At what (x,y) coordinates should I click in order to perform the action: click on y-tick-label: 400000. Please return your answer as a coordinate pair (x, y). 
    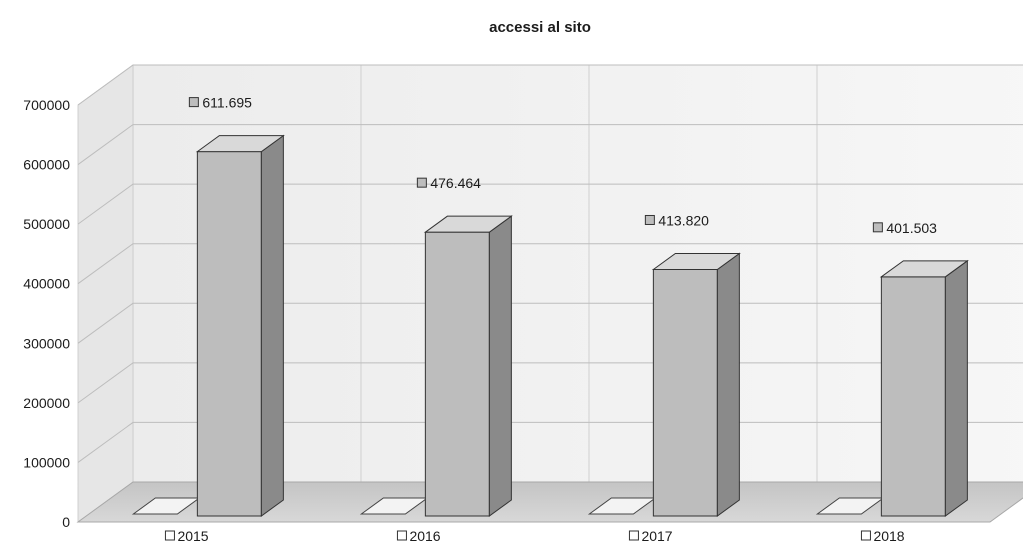
    Looking at the image, I should click on (46, 284).